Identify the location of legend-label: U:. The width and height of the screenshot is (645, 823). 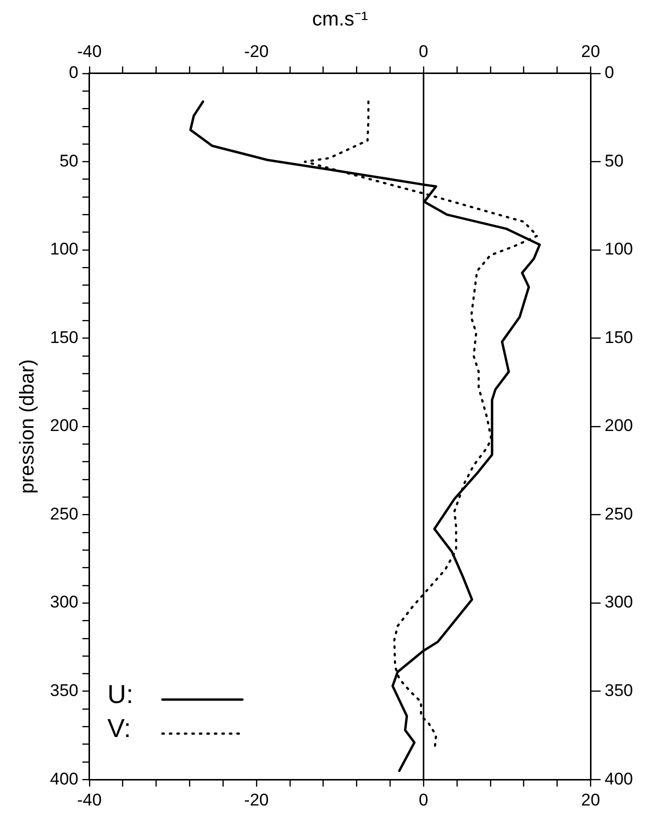
(120, 693).